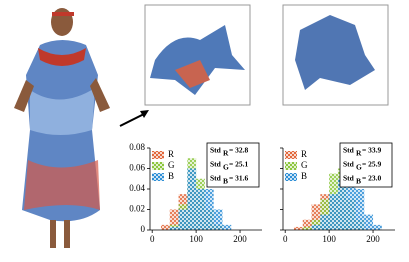 The height and width of the screenshot is (262, 409). What do you see at coordinates (137, 168) in the screenshot?
I see `y-tick-label: 0.06` at bounding box center [137, 168].